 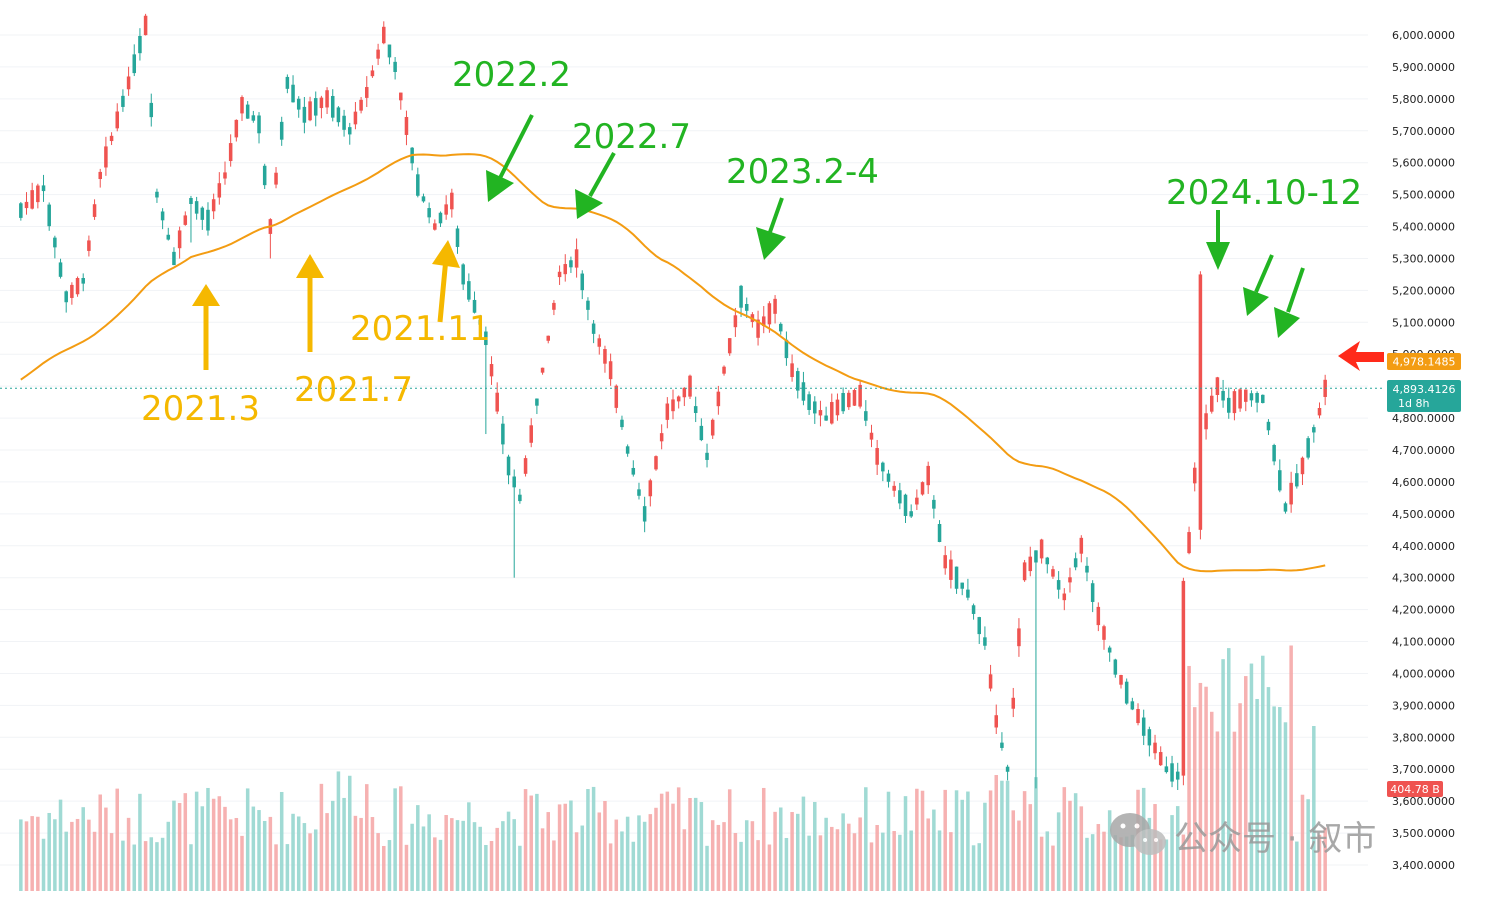 I want to click on y-tick-label: 6,000.0000, so click(x=1423, y=35).